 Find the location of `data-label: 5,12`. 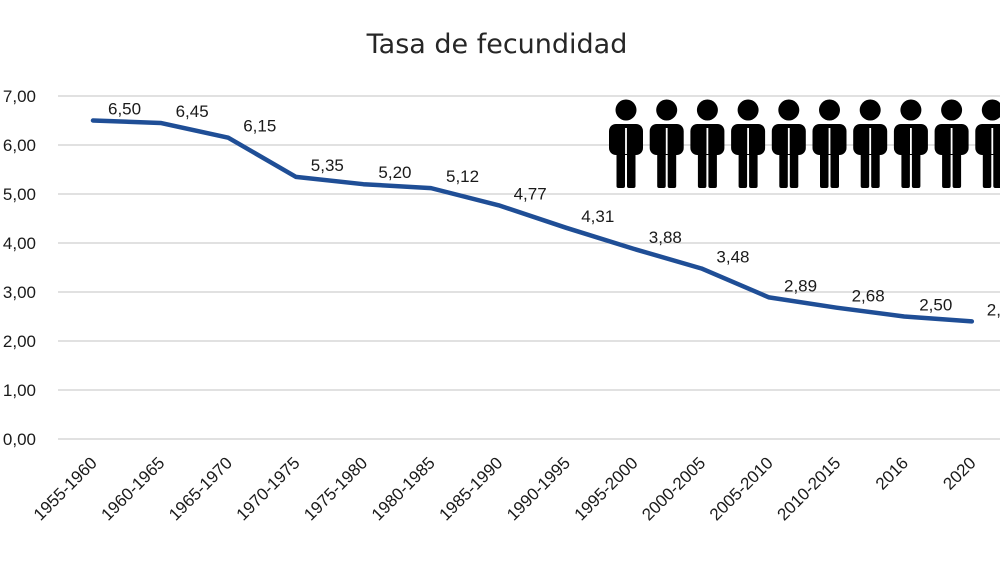

data-label: 5,12 is located at coordinates (462, 176).